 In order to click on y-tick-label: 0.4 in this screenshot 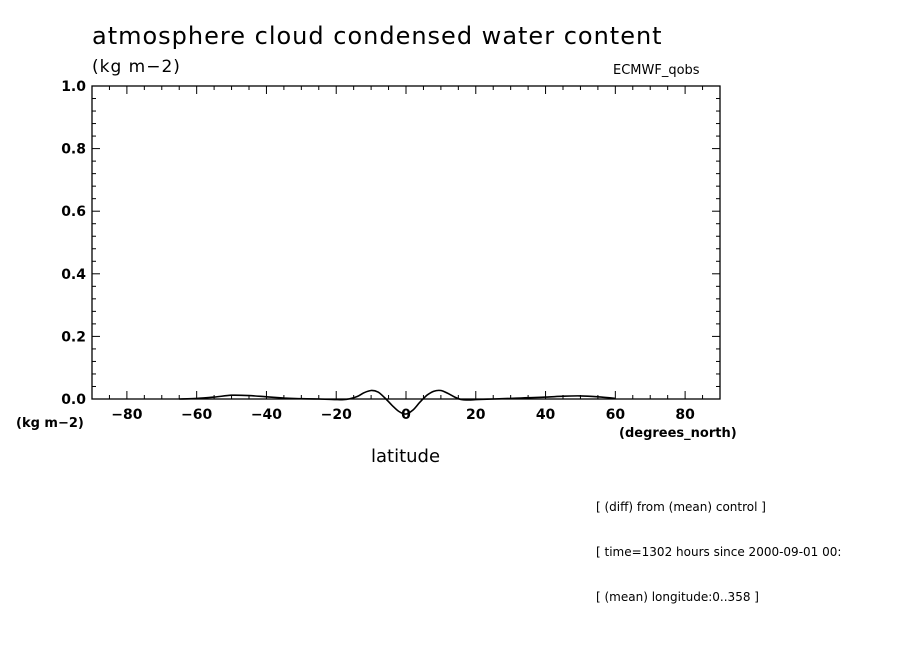, I will do `click(73, 275)`.